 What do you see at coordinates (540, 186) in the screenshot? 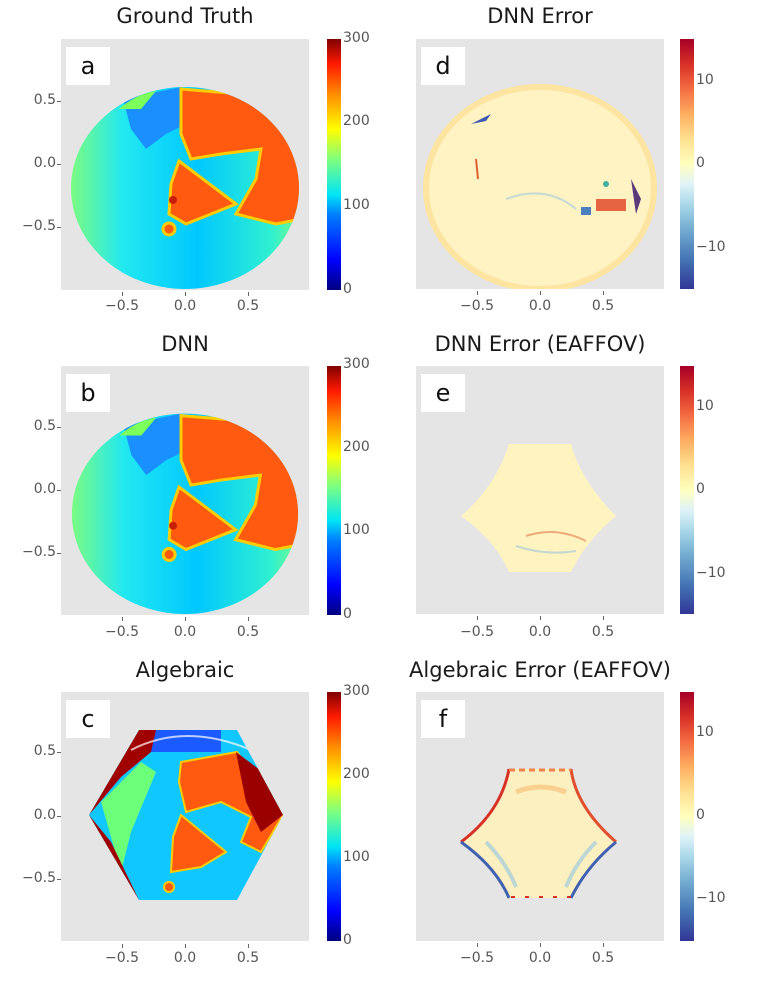
I see `heatmap-dnn-error` at bounding box center [540, 186].